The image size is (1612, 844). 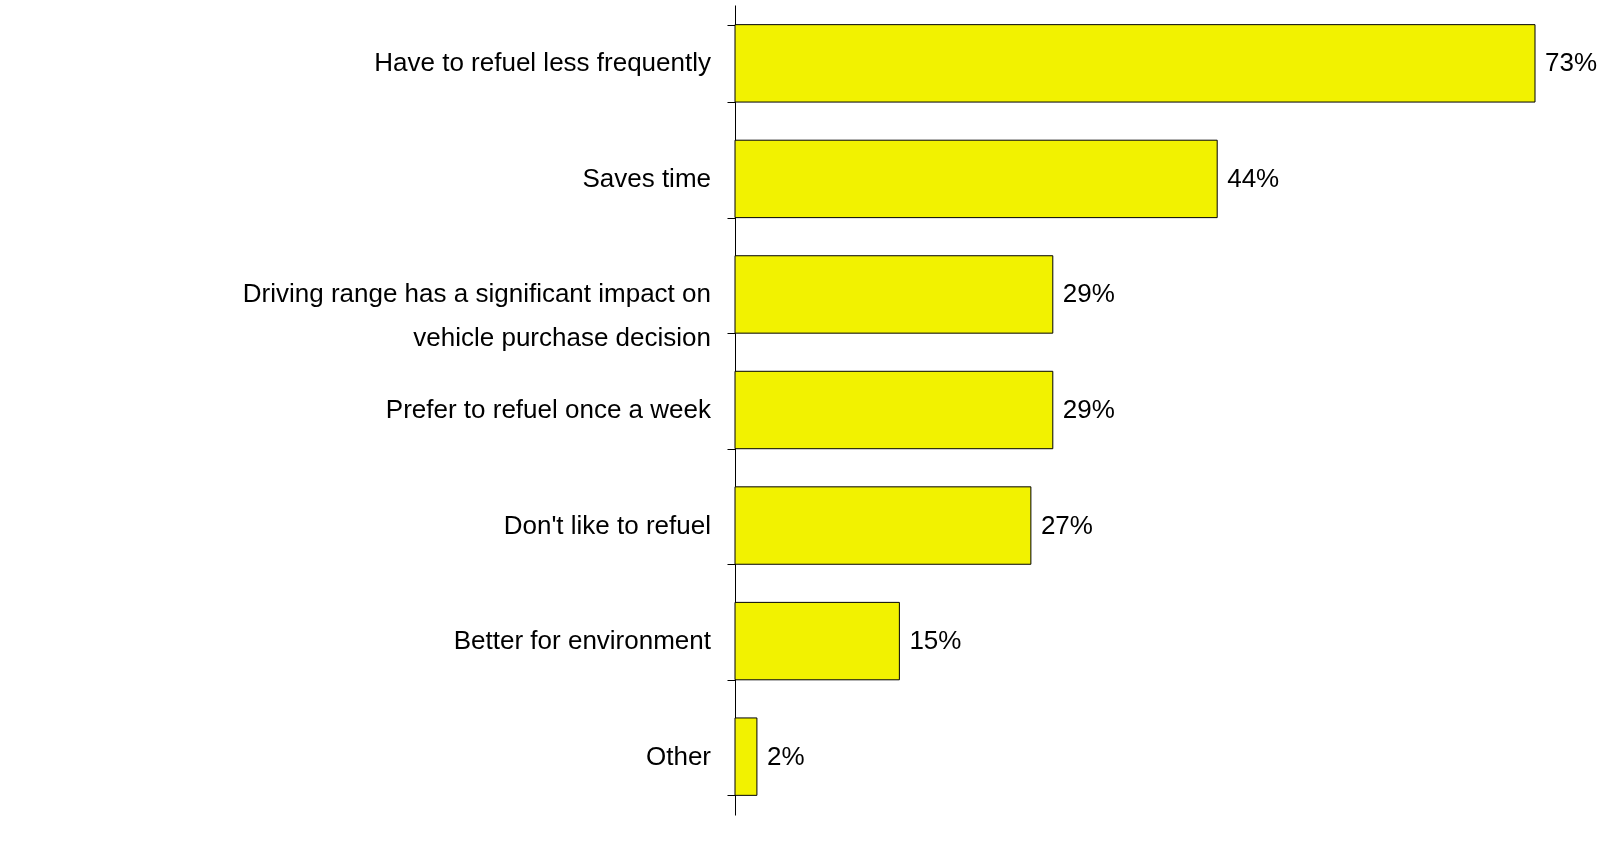 I want to click on y-tick-label: Other, so click(x=678, y=755).